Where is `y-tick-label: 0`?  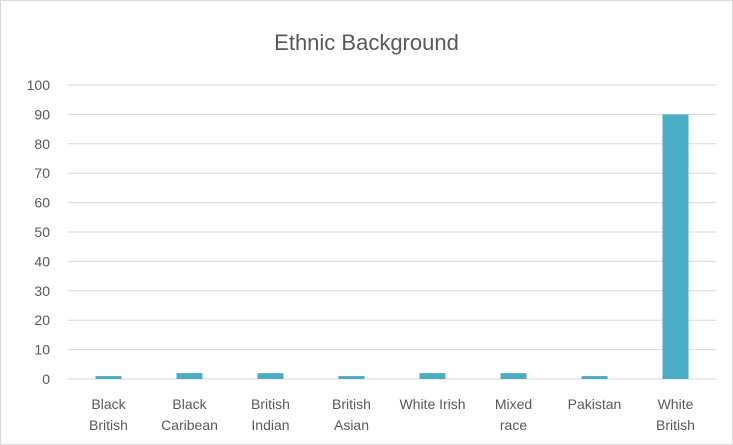
y-tick-label: 0 is located at coordinates (46, 379).